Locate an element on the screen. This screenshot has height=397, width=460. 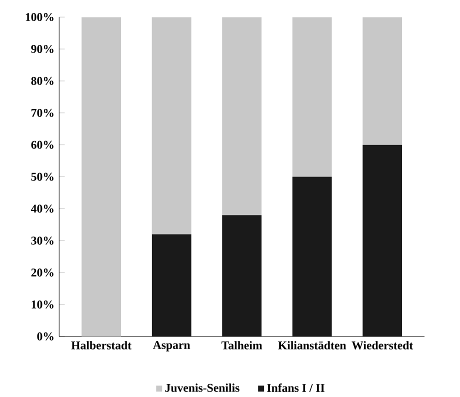
x-tick-label: Asparn is located at coordinates (171, 346).